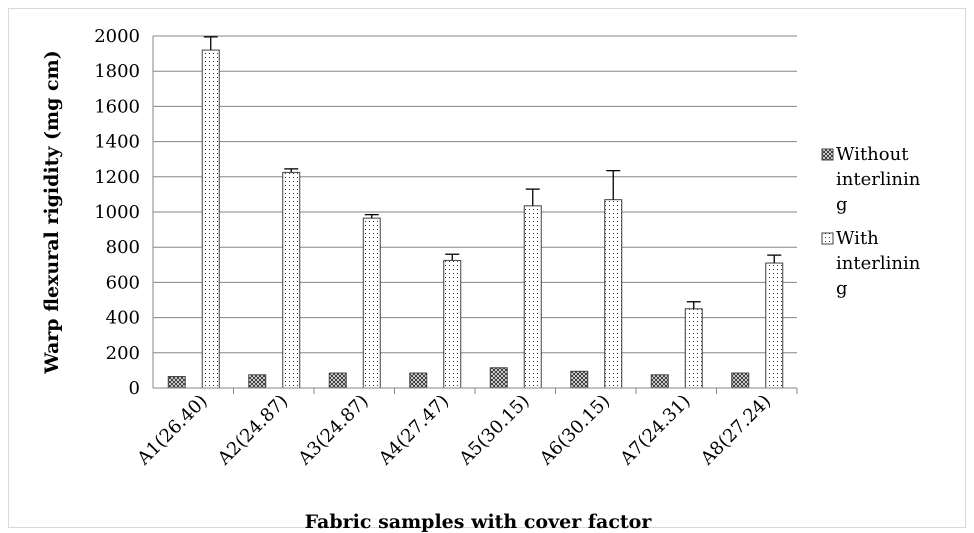  What do you see at coordinates (117, 142) in the screenshot?
I see `y-tick-label: 1400` at bounding box center [117, 142].